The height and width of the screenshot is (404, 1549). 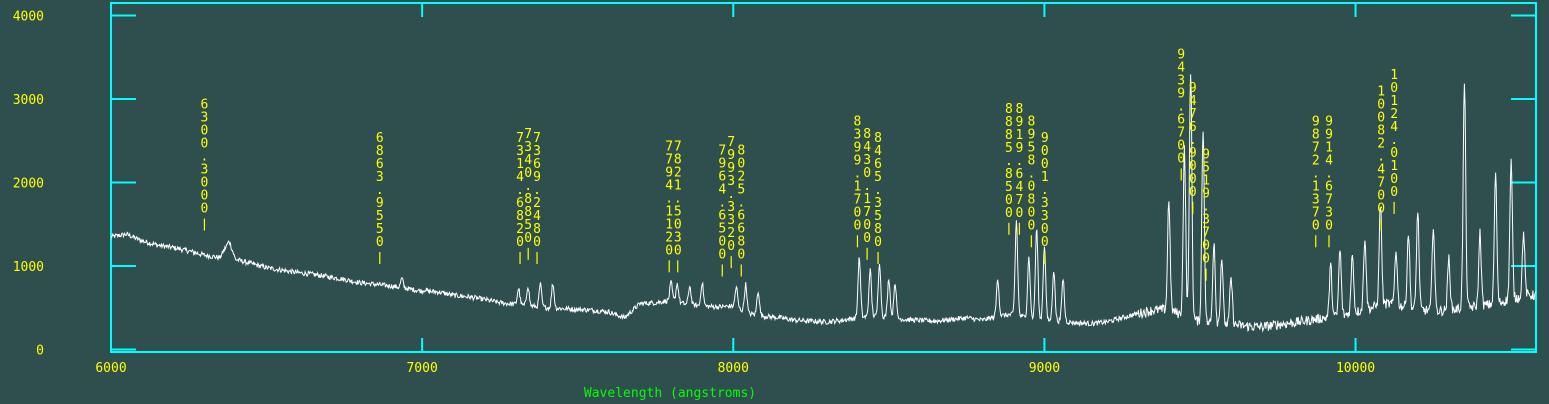 What do you see at coordinates (733, 368) in the screenshot?
I see `x-tick-label: 8000` at bounding box center [733, 368].